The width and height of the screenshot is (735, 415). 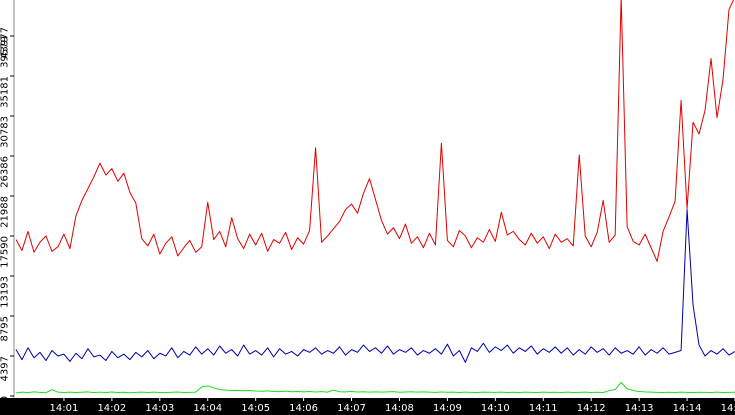 I want to click on y-tick-label: 30783, so click(x=5, y=132).